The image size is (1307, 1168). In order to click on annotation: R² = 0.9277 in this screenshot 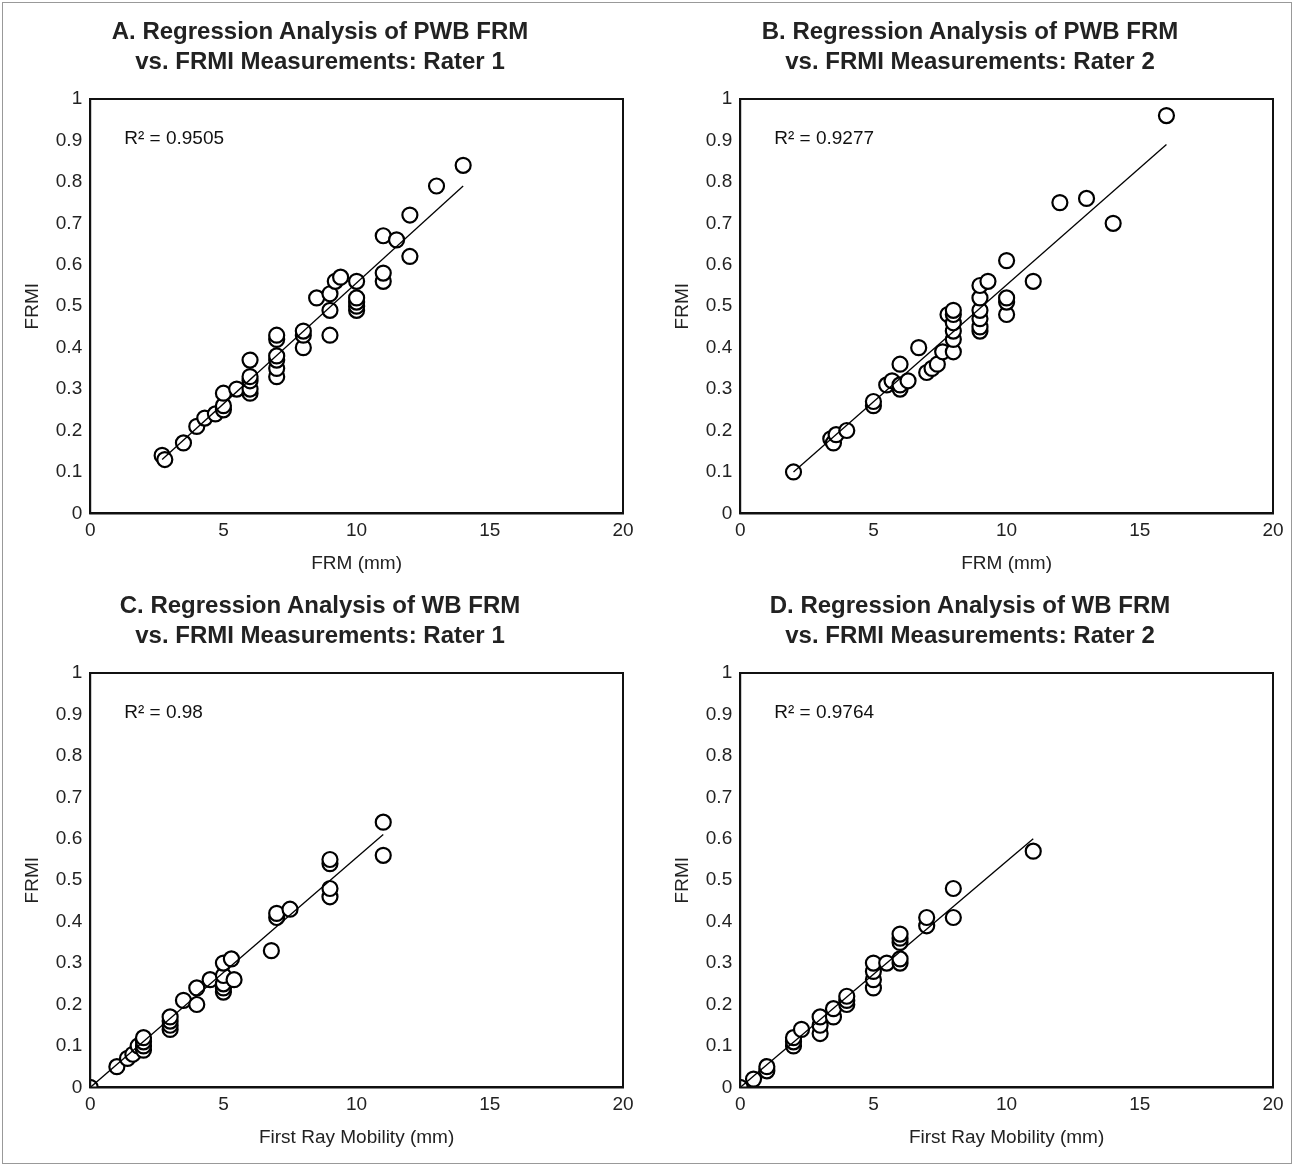, I will do `click(824, 138)`.